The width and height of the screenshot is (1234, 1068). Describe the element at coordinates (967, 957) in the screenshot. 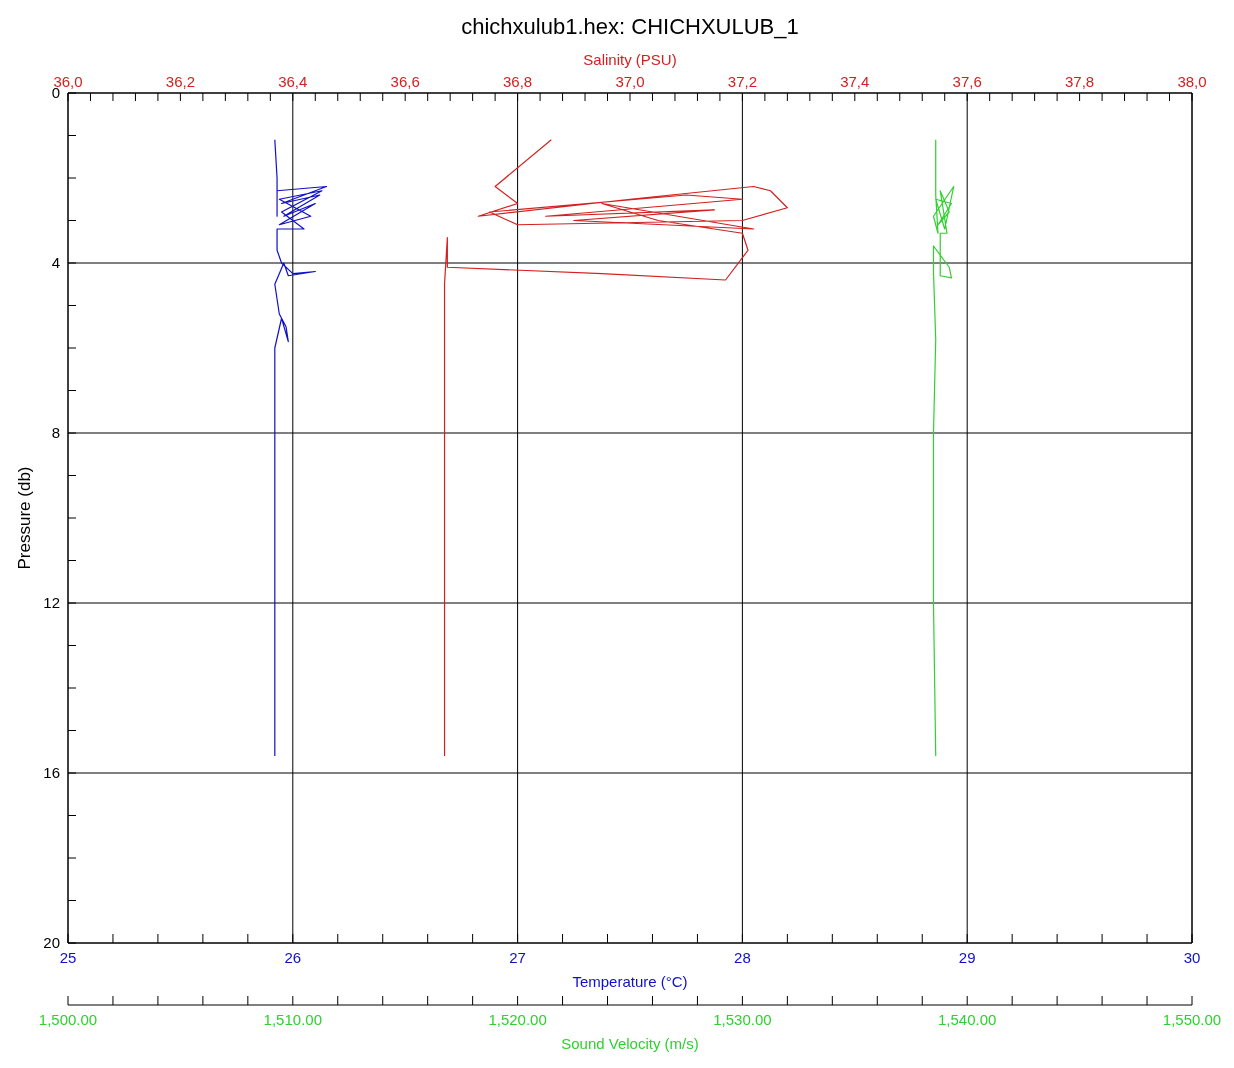

I see `x-tick-label: 29` at that location.